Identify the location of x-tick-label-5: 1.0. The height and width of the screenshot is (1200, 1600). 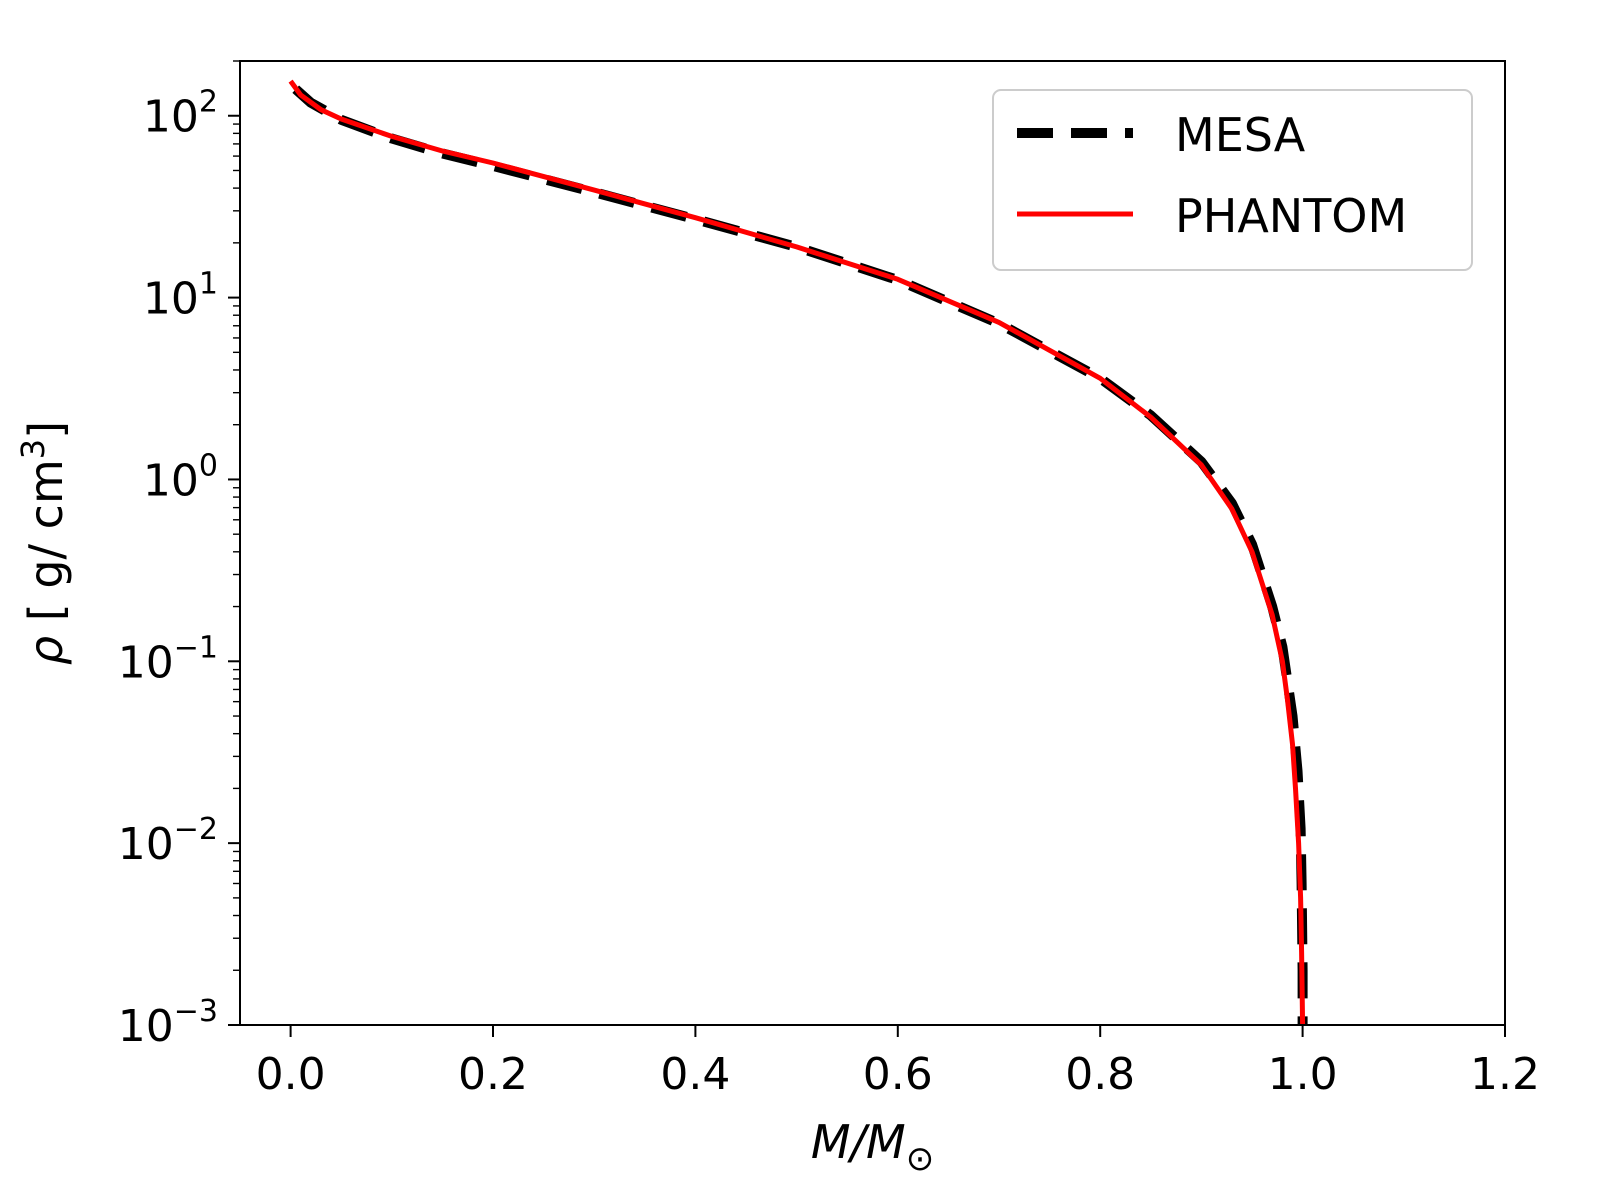
(1303, 1074).